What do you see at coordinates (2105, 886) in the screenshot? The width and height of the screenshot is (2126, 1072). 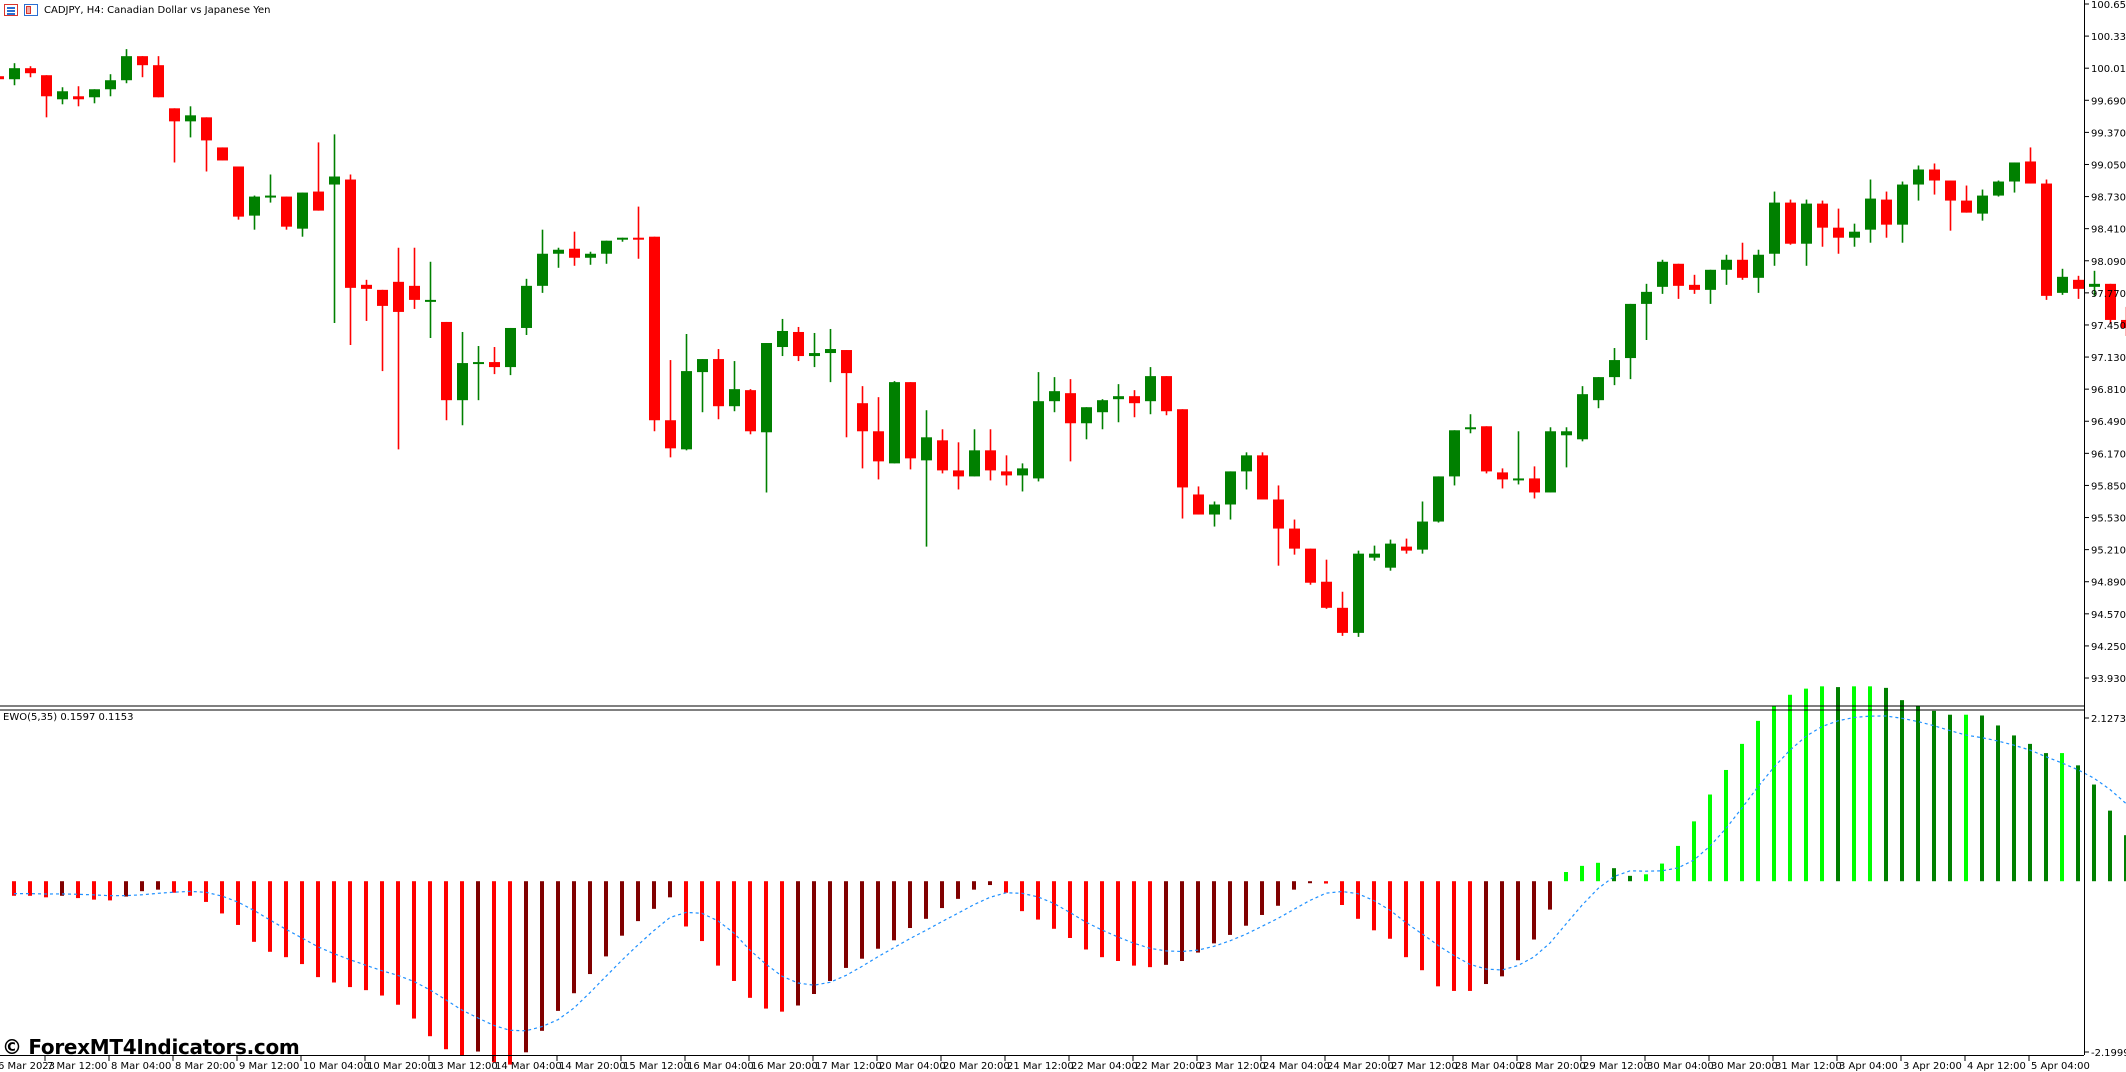 I see `indicator-axis: 2.1273 -2.1999` at bounding box center [2105, 886].